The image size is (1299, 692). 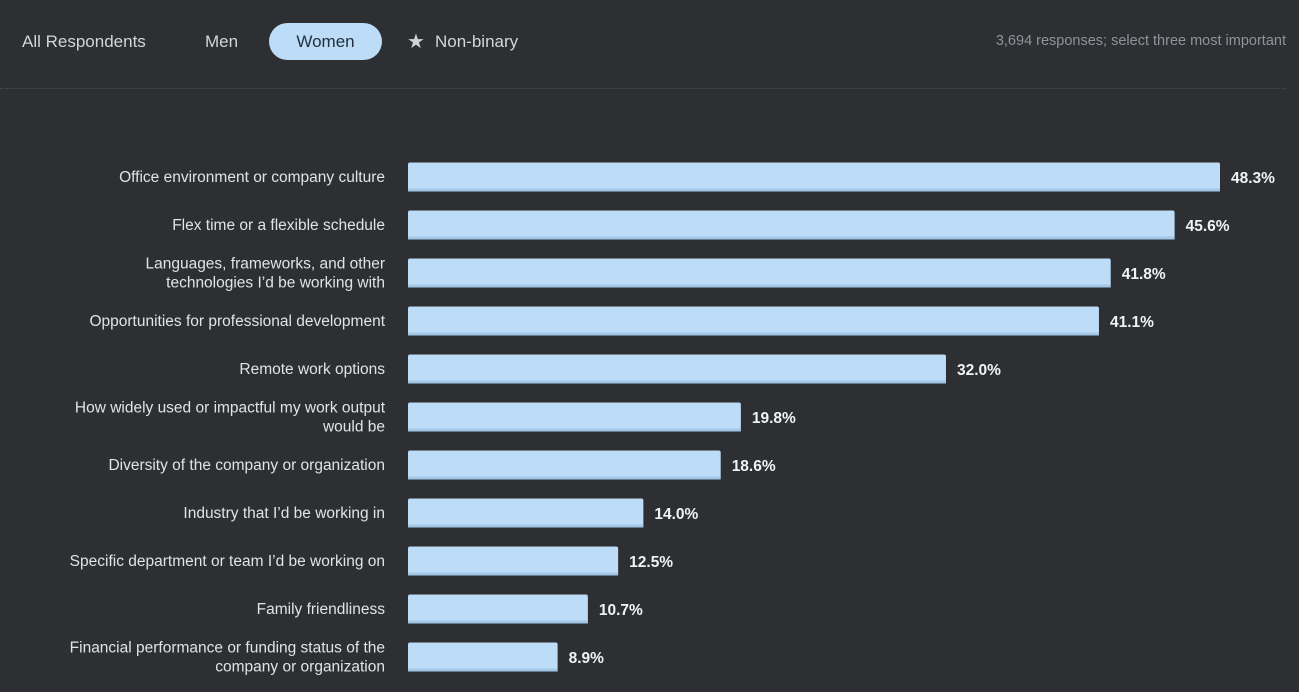 What do you see at coordinates (979, 370) in the screenshot?
I see `value-label: 32.0%` at bounding box center [979, 370].